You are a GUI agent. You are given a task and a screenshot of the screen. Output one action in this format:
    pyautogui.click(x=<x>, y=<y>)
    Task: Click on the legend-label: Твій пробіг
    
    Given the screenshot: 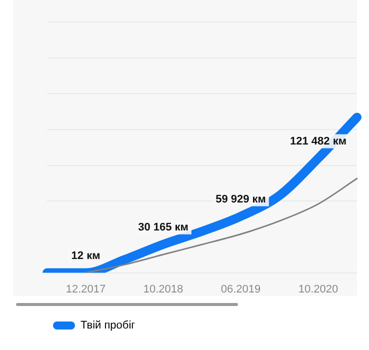 What is the action you would take?
    pyautogui.click(x=108, y=326)
    